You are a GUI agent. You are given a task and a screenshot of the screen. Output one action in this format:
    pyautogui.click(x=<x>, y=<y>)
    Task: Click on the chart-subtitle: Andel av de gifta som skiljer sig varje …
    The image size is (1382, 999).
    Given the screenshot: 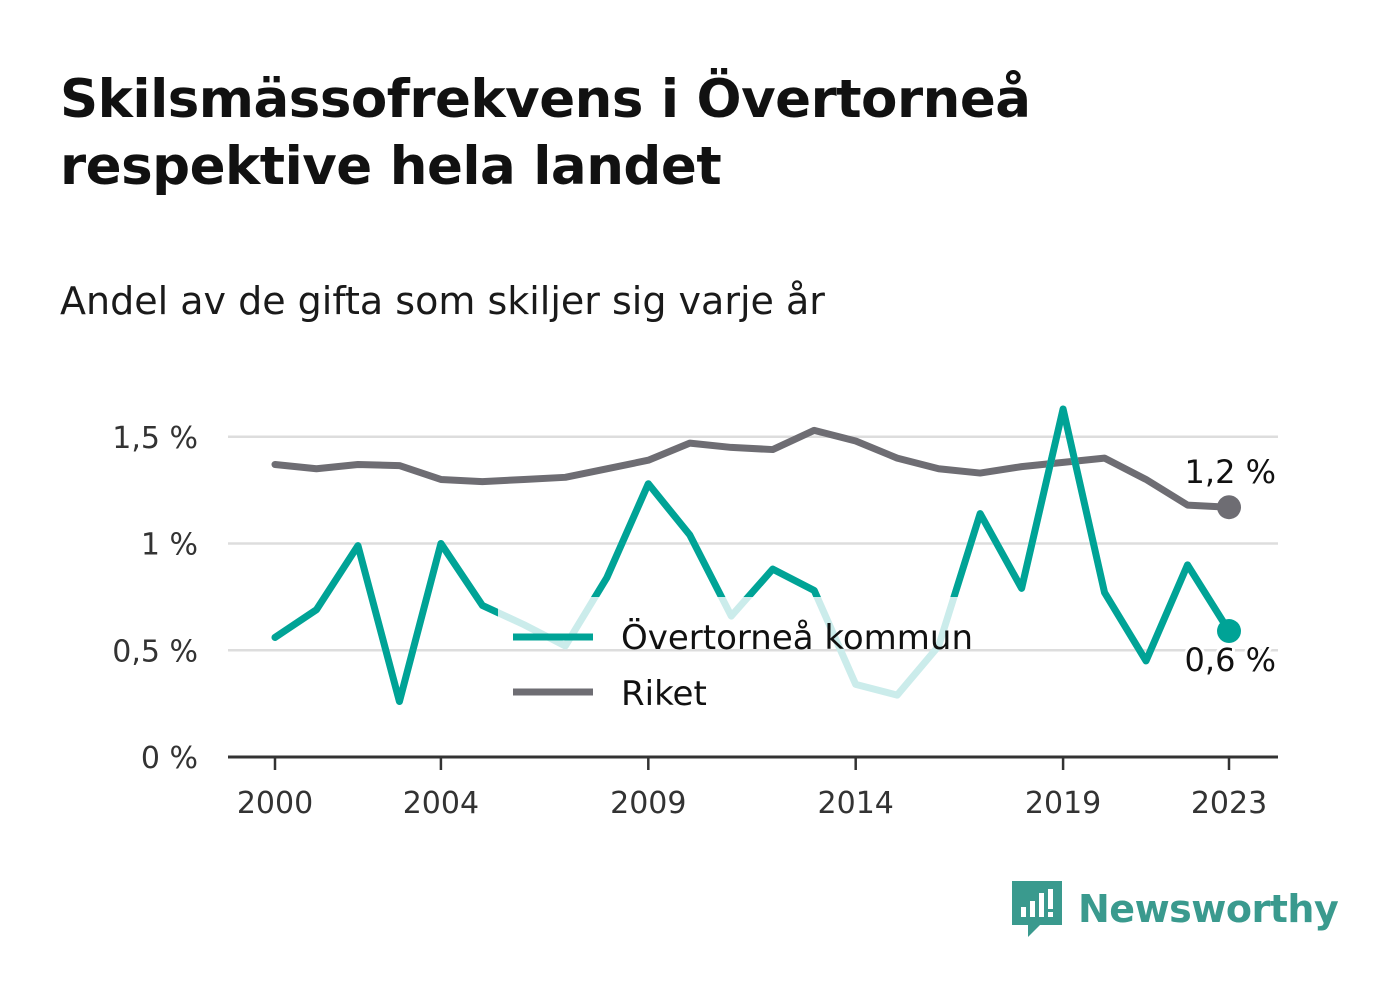 What is the action you would take?
    pyautogui.click(x=442, y=301)
    